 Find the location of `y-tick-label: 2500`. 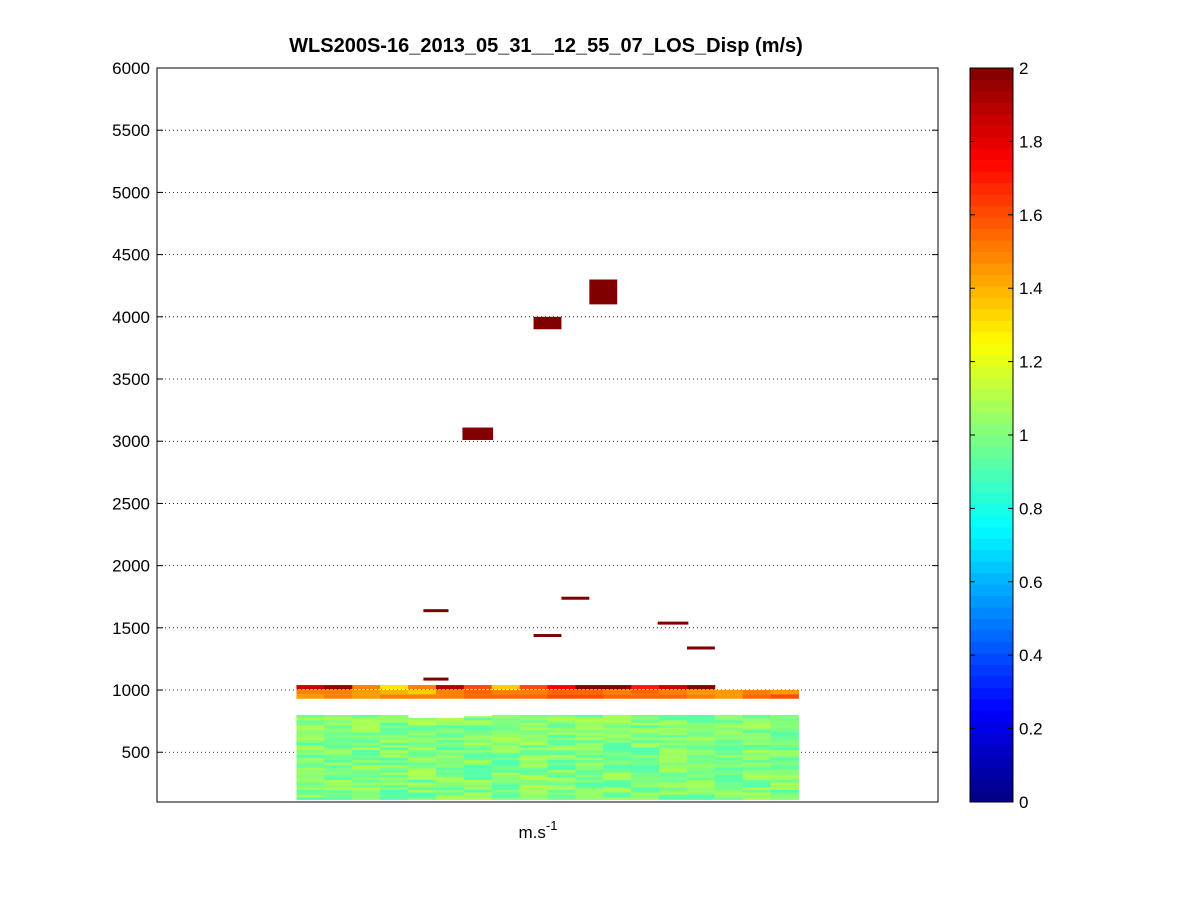

y-tick-label: 2500 is located at coordinates (131, 503).